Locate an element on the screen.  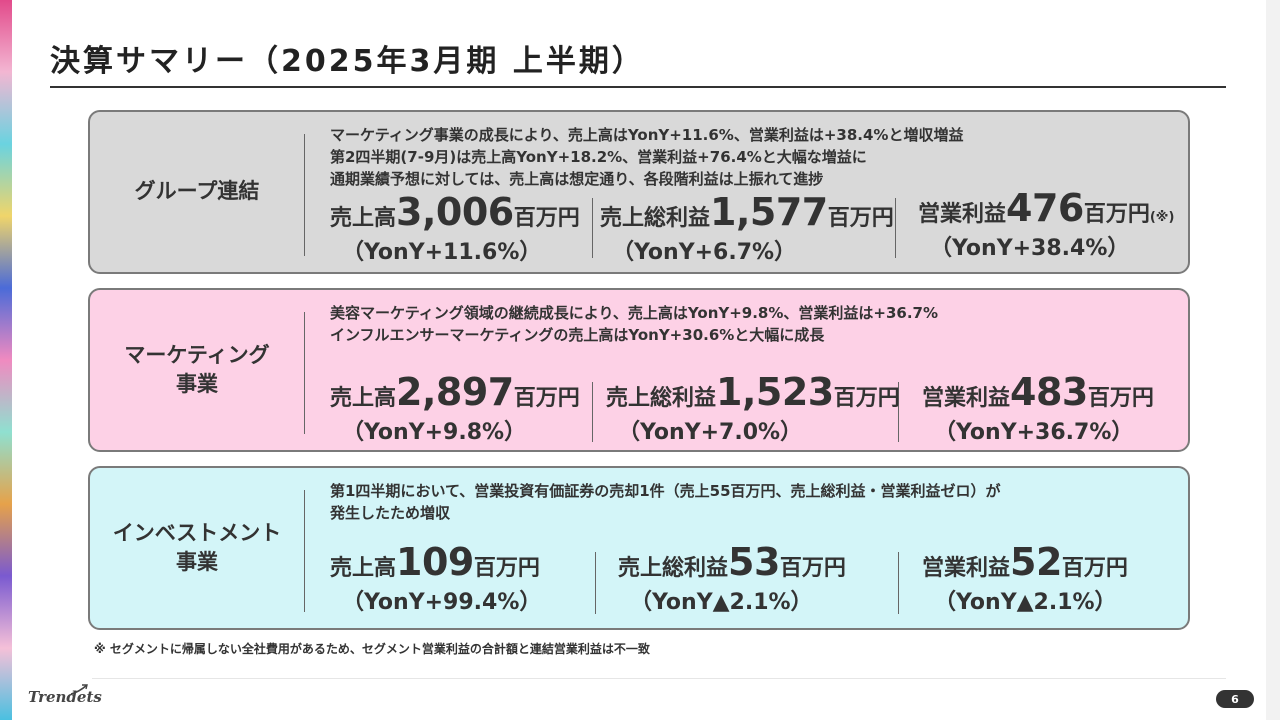
metric-gross-profit: 売上総利益53百万円 （YonY▲2.1%） is located at coordinates (732, 578).